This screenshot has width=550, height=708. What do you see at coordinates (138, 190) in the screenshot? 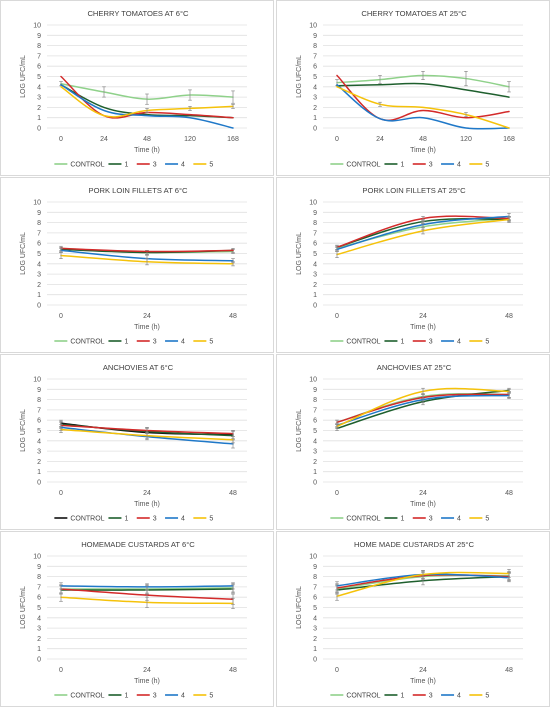
I see `chart-title: PORK LOIN FILLETS AT 6°C` at bounding box center [138, 190].